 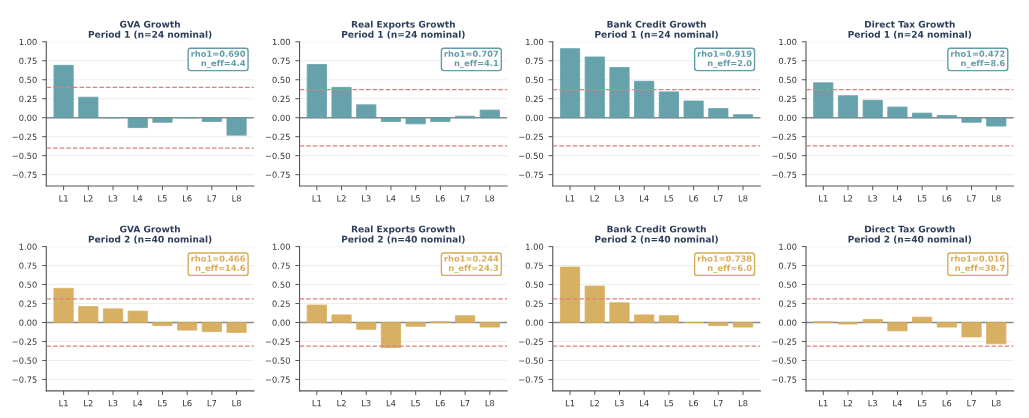 I want to click on annotation: rho1=0.244 n_eff=24.3, so click(x=471, y=264).